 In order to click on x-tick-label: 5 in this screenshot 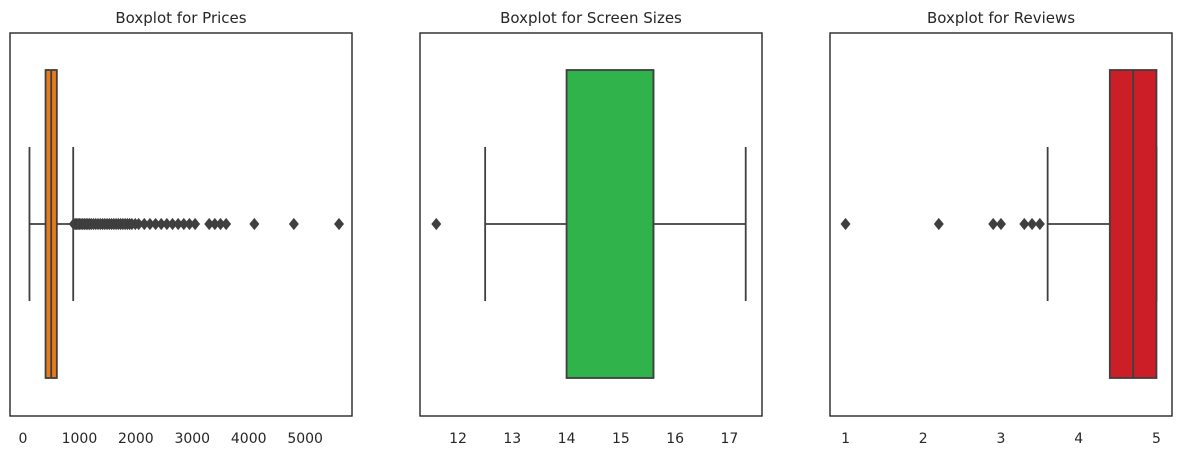, I will do `click(1156, 439)`.